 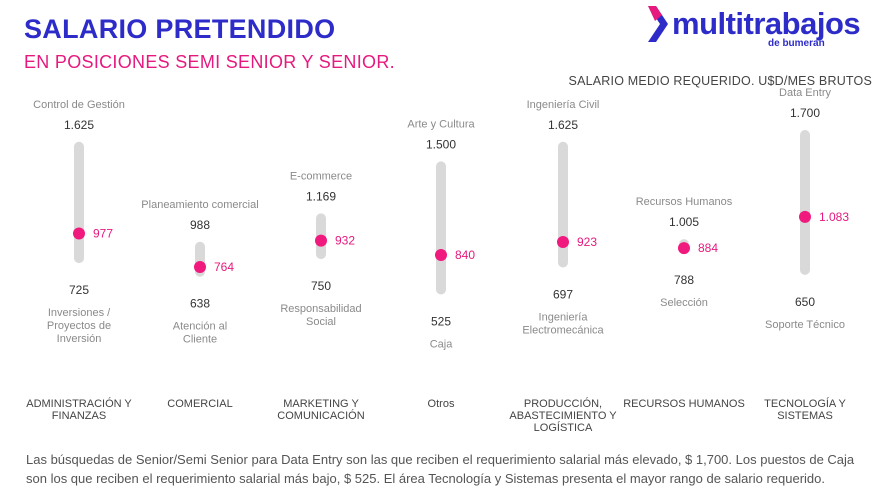 I want to click on max-value-label: 1.169, so click(x=321, y=196).